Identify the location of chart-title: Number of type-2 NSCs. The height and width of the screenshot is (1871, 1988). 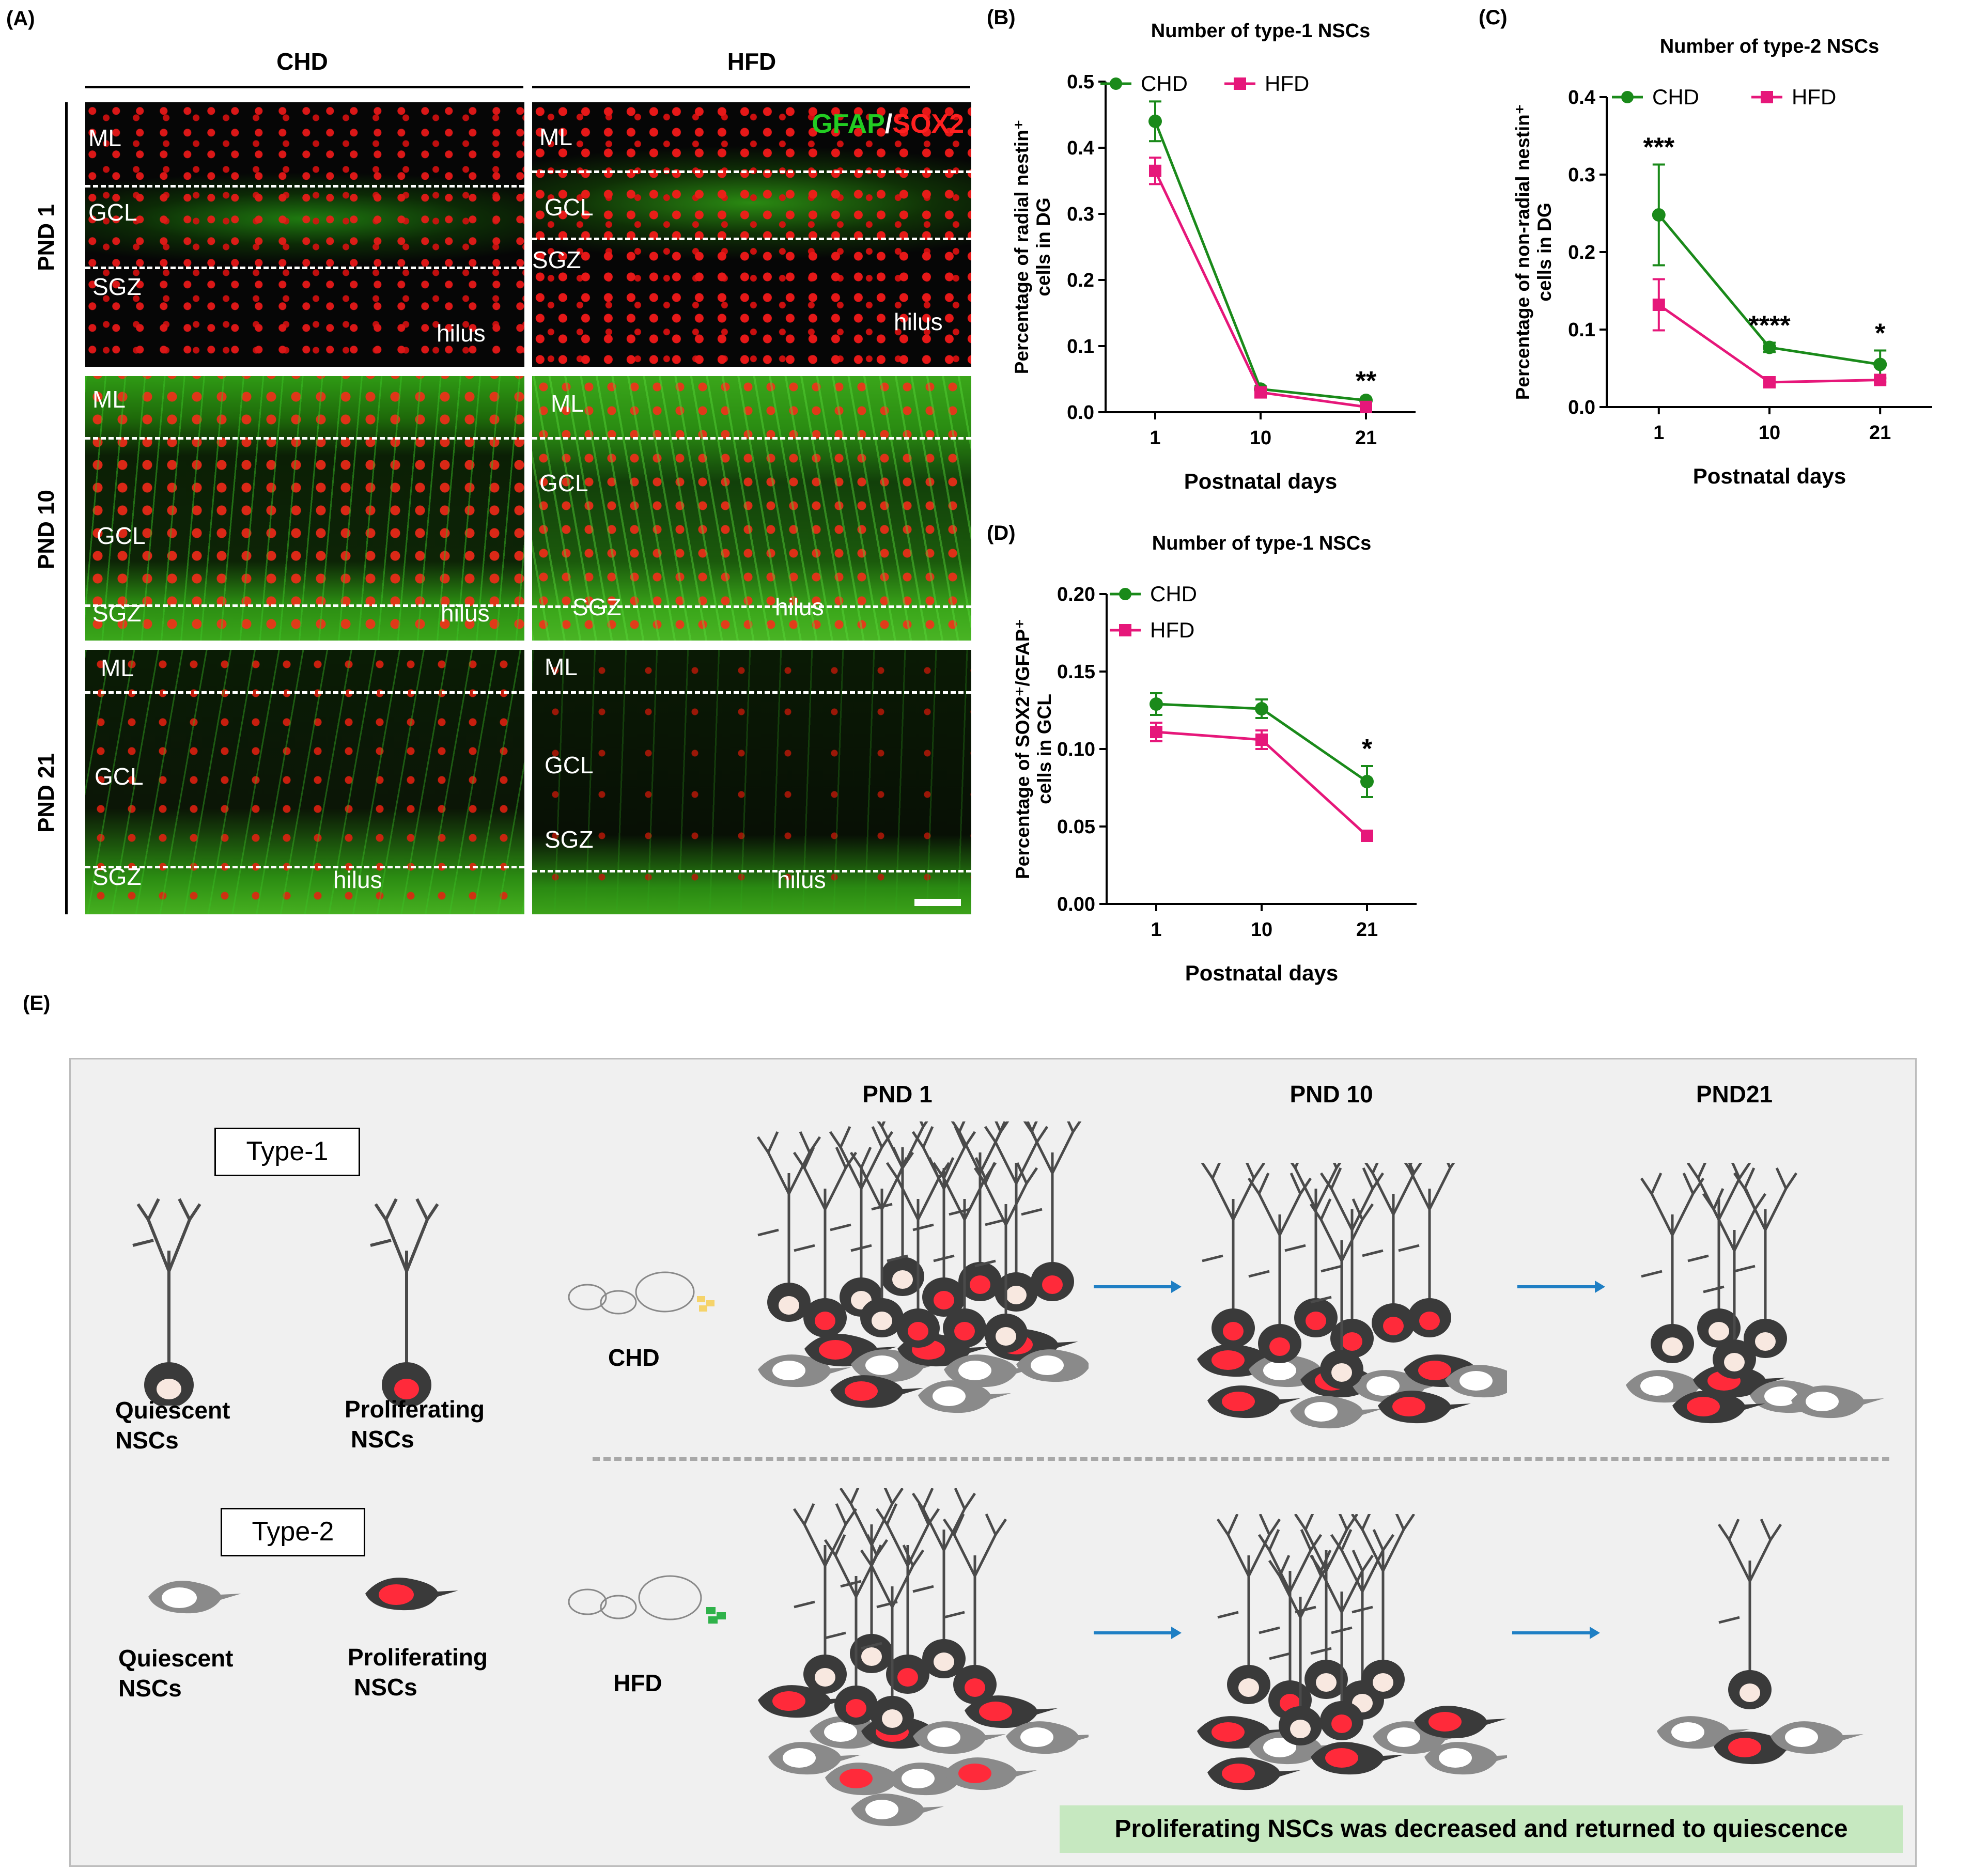
(1769, 46).